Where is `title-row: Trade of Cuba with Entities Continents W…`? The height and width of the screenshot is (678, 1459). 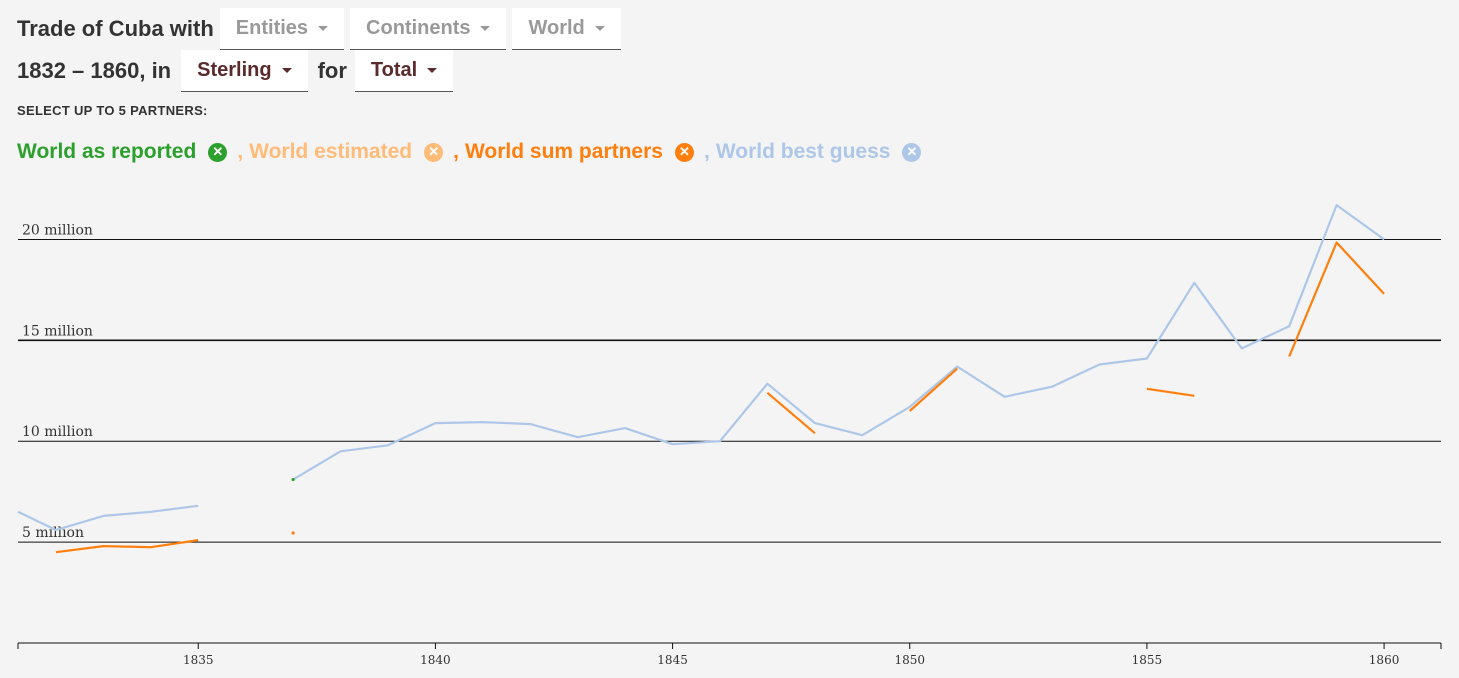 title-row: Trade of Cuba with Entities Continents W… is located at coordinates (322, 29).